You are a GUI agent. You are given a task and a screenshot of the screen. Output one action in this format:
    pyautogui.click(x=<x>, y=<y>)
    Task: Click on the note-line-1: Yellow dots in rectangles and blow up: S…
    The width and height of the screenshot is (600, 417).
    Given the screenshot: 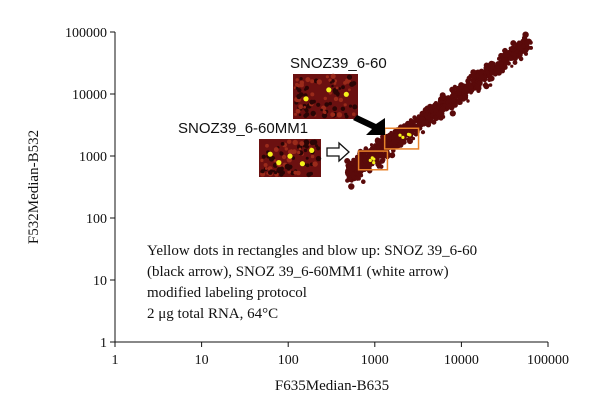 What is the action you would take?
    pyautogui.click(x=312, y=251)
    